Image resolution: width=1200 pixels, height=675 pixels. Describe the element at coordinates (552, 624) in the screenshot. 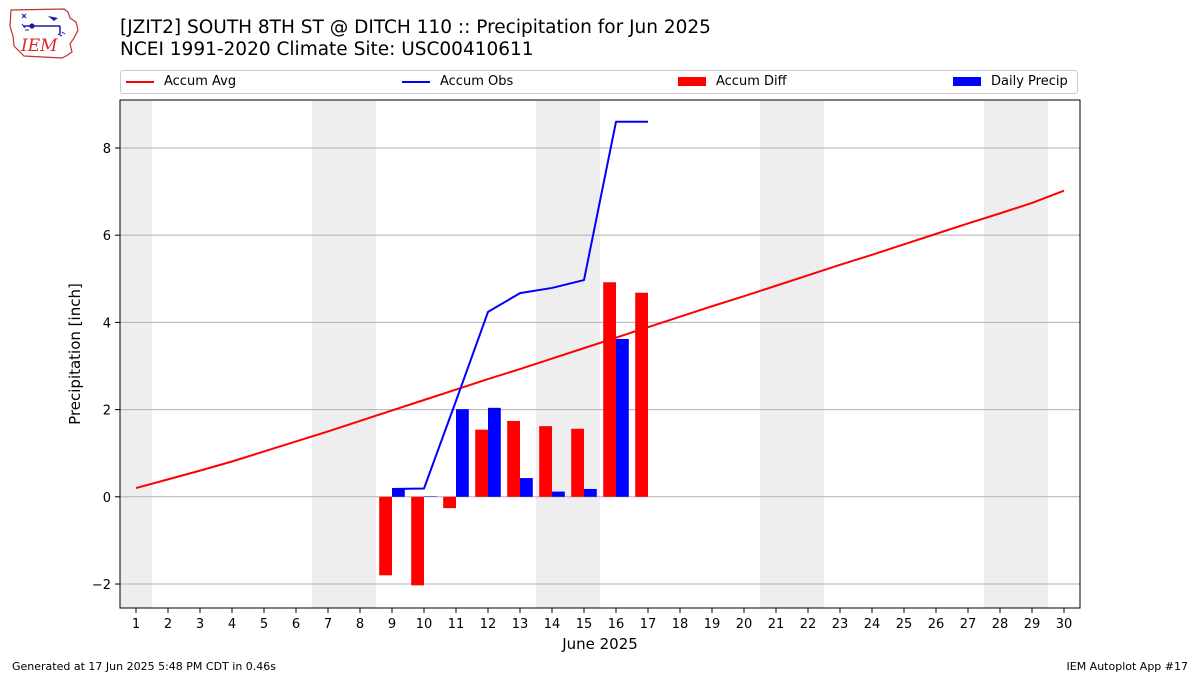

I see `x-tick-label: 14` at that location.